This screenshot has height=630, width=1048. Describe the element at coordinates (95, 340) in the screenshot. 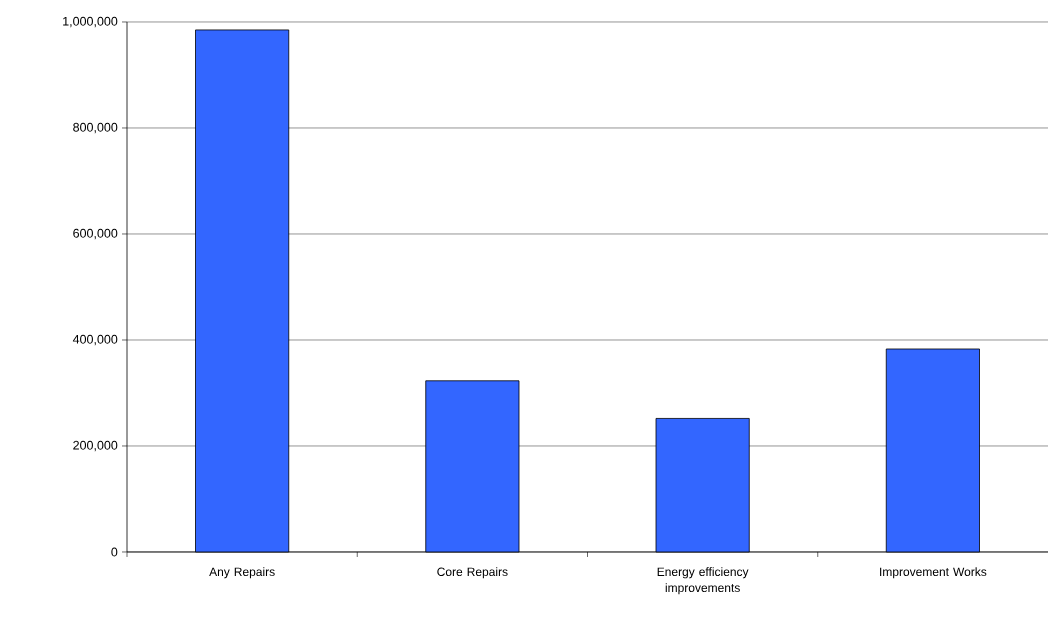

I see `y-tick-label: 400,000` at that location.